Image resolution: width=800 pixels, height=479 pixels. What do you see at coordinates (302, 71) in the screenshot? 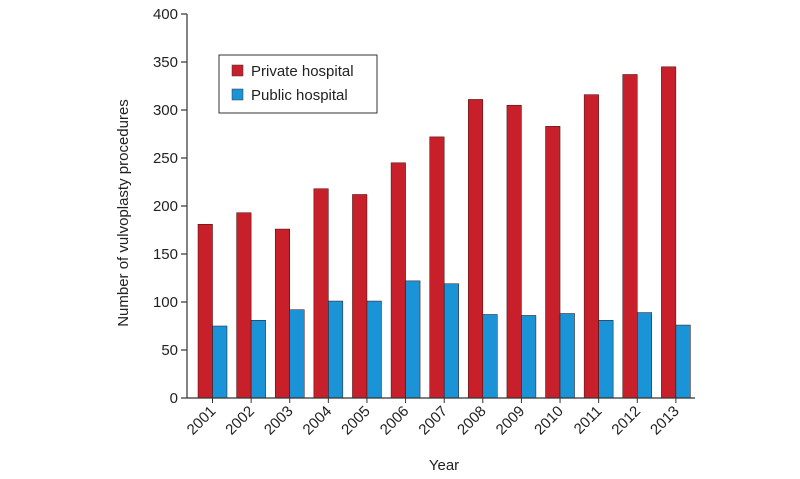
I see `legend-label: Private hospital` at bounding box center [302, 71].